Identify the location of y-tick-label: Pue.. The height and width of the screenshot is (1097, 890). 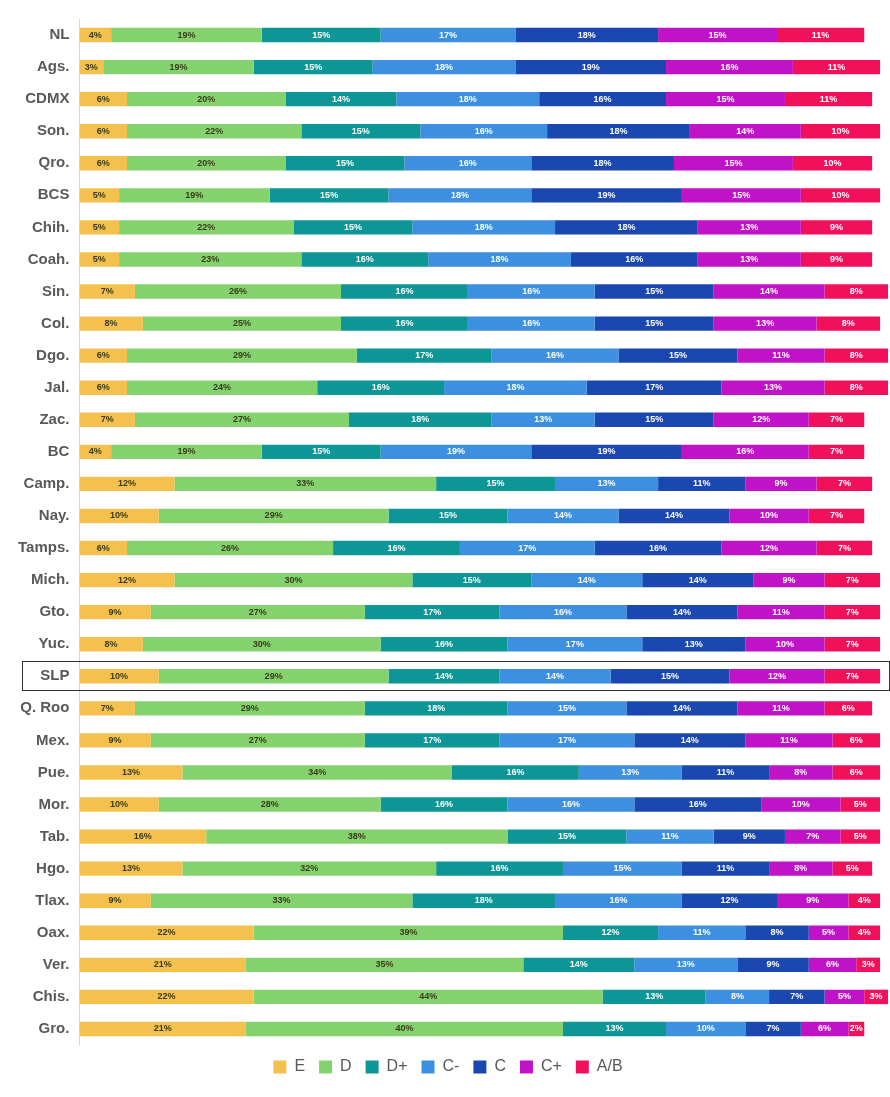
(53, 771).